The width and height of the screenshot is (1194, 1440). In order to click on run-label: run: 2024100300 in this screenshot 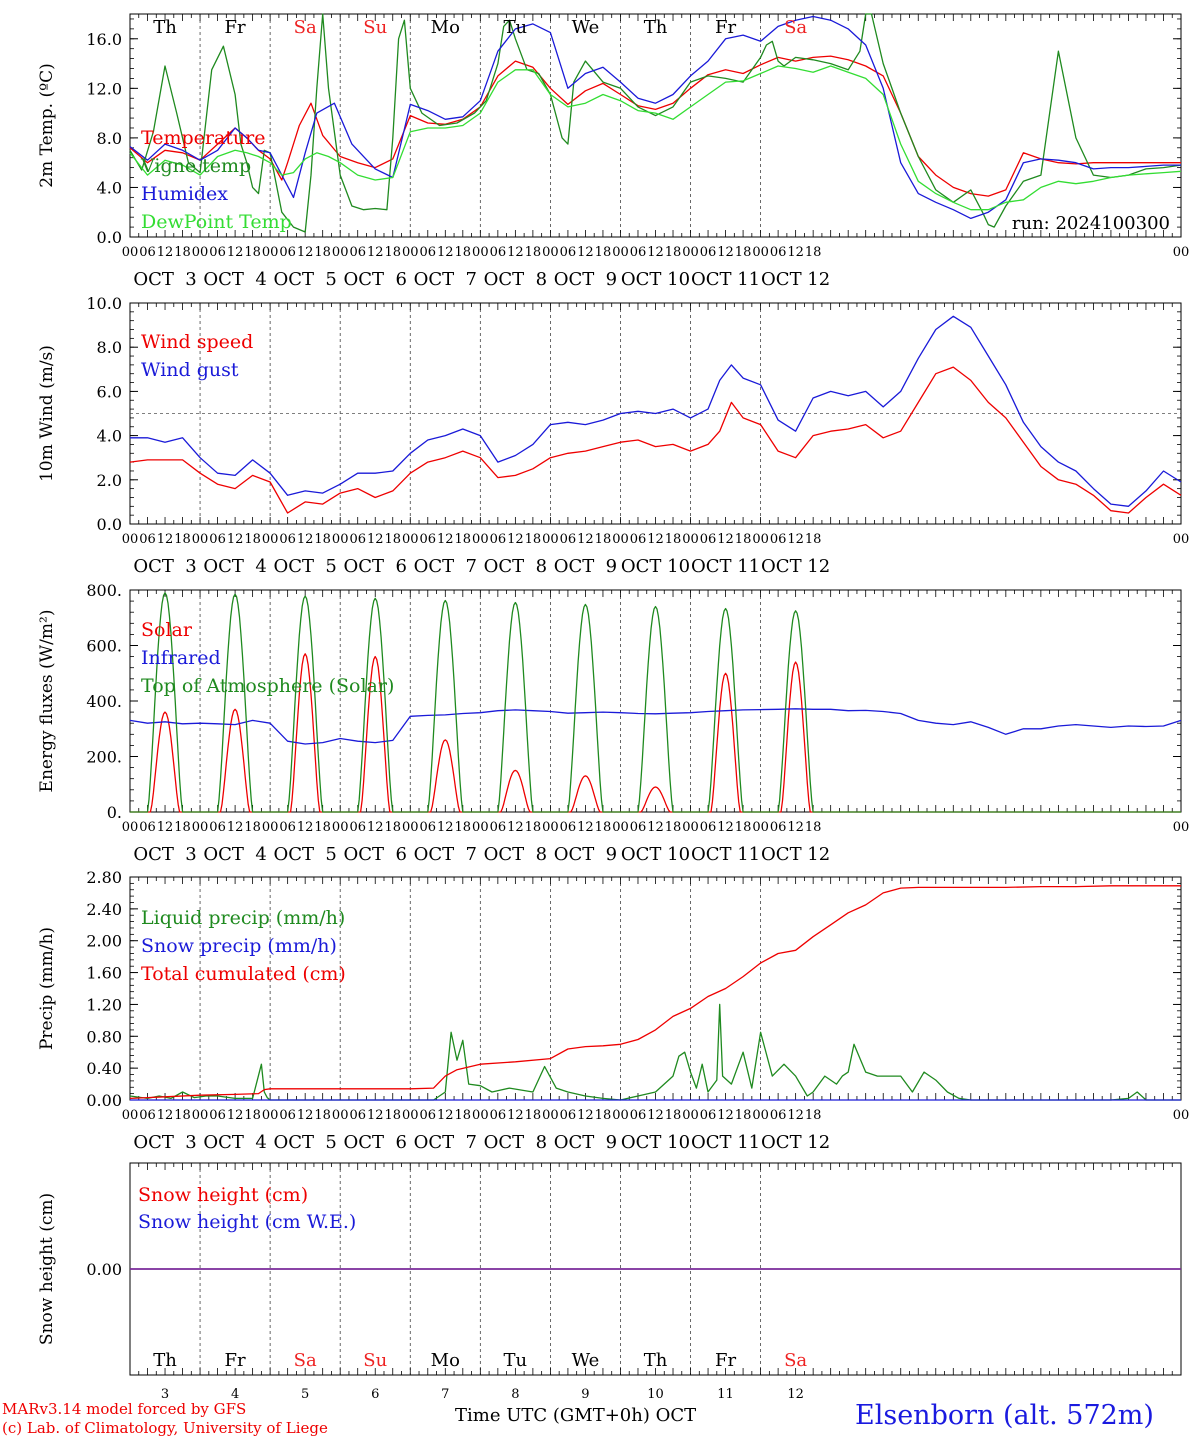, I will do `click(1091, 223)`.